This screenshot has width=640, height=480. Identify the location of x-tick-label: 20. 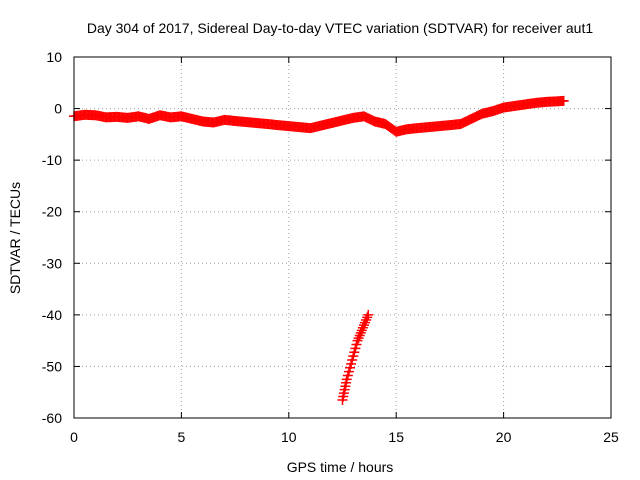
(504, 437).